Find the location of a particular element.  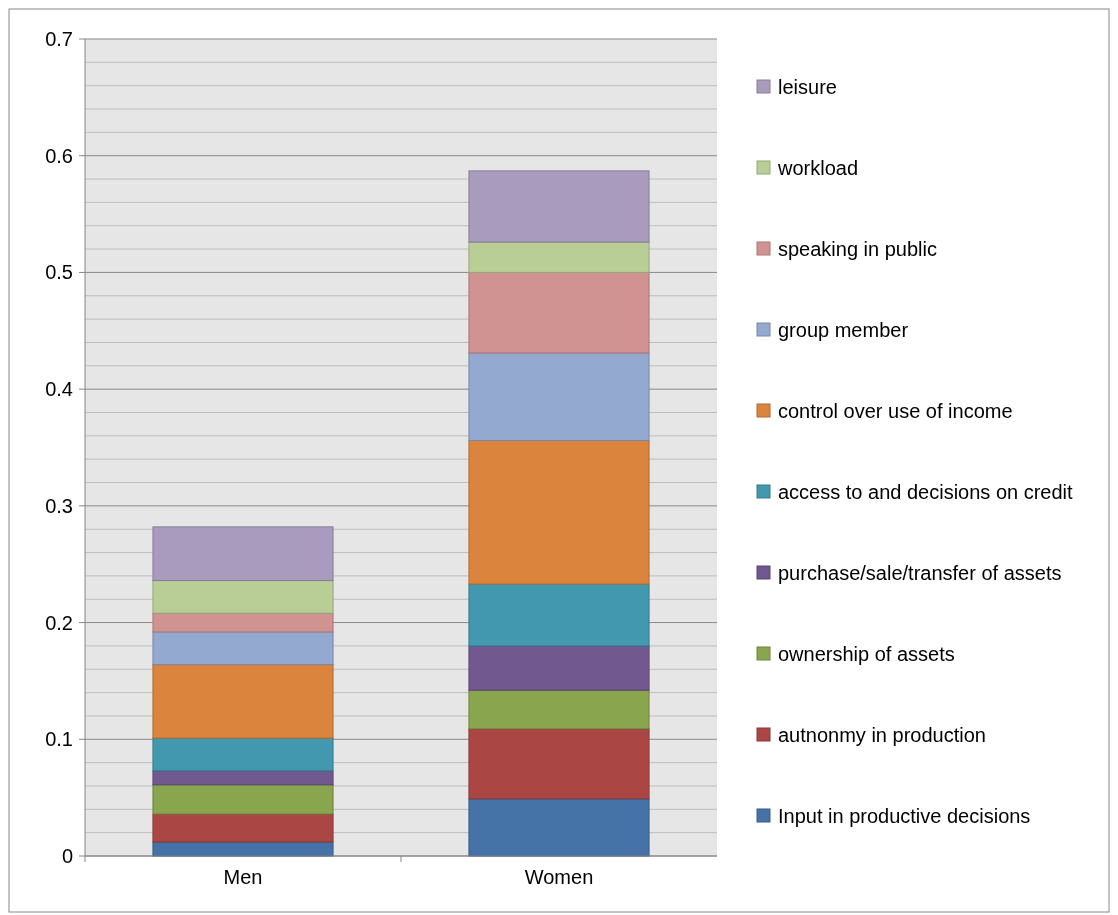

x-tick-label: Women is located at coordinates (559, 877).